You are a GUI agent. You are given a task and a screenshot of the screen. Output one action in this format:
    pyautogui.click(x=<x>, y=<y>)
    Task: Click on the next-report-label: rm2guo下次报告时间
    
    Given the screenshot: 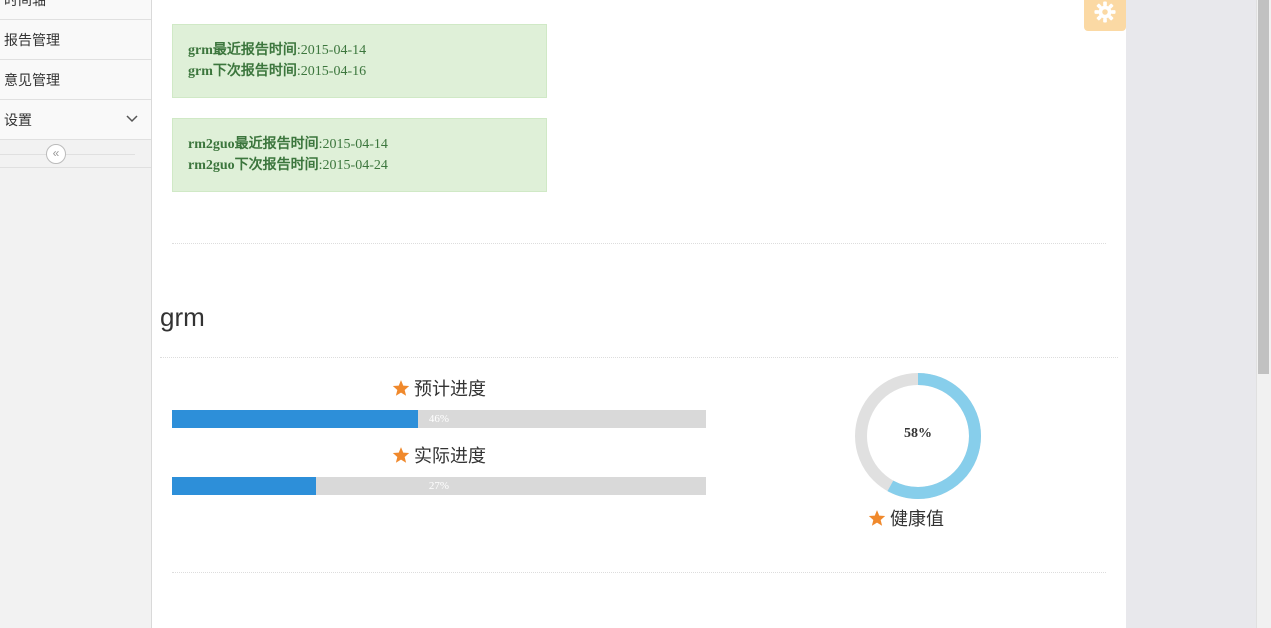 What is the action you would take?
    pyautogui.click(x=253, y=165)
    